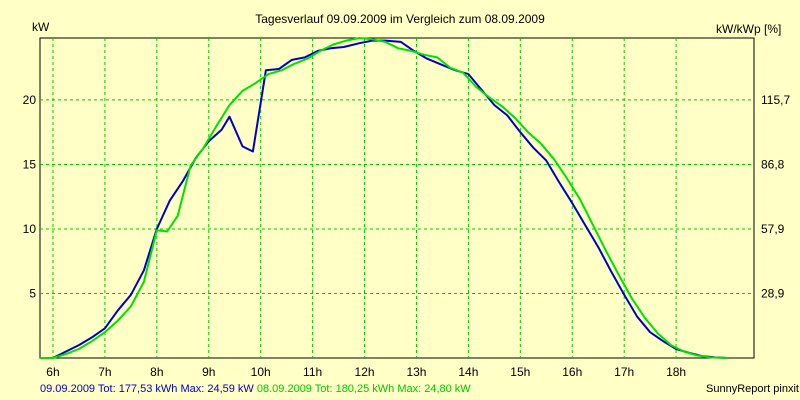  What do you see at coordinates (52, 372) in the screenshot?
I see `x-tick-label: 6h` at bounding box center [52, 372].